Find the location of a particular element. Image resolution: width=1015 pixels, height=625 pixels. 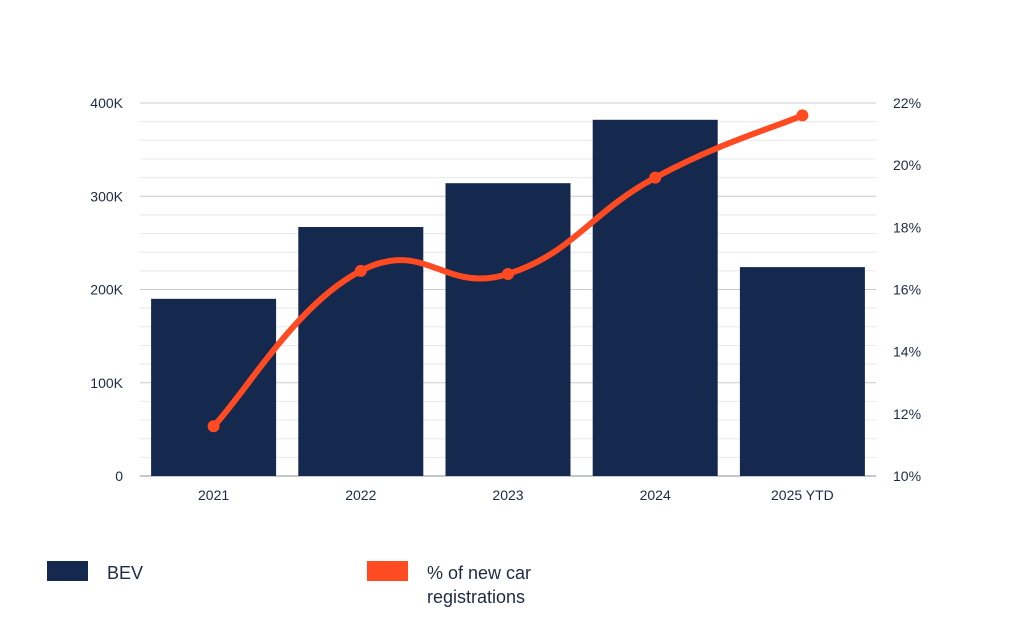

legend-pct-swatch is located at coordinates (387, 571).